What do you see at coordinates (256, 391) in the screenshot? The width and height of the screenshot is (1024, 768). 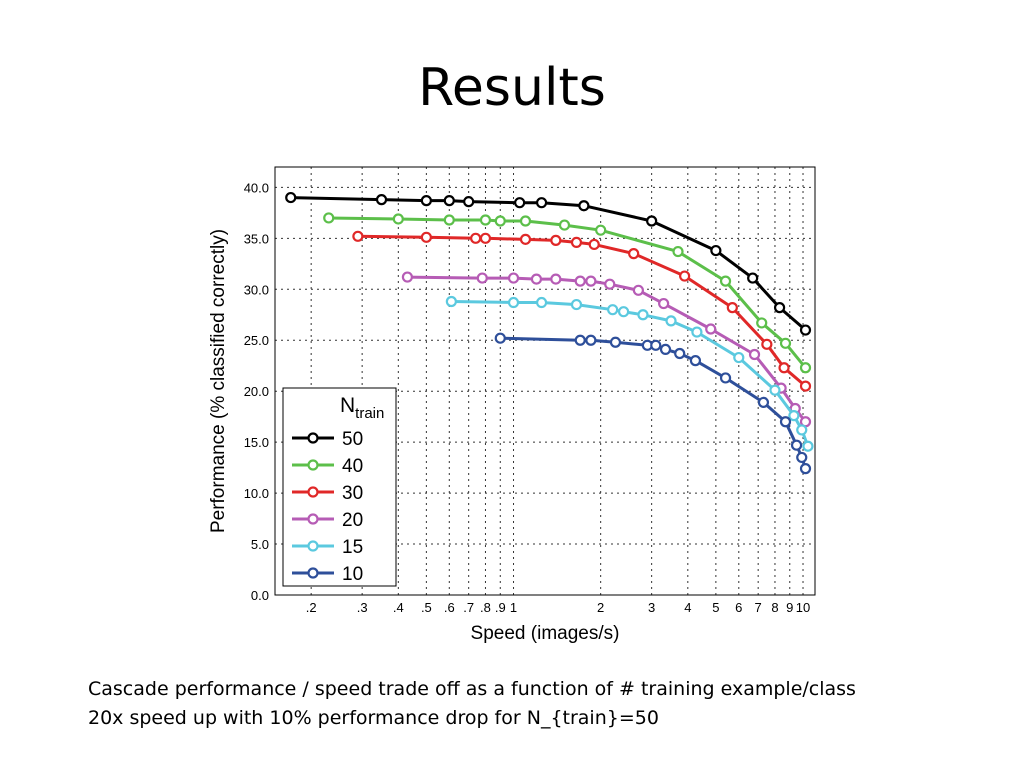 I see `y-tick-label: 20.0` at bounding box center [256, 391].